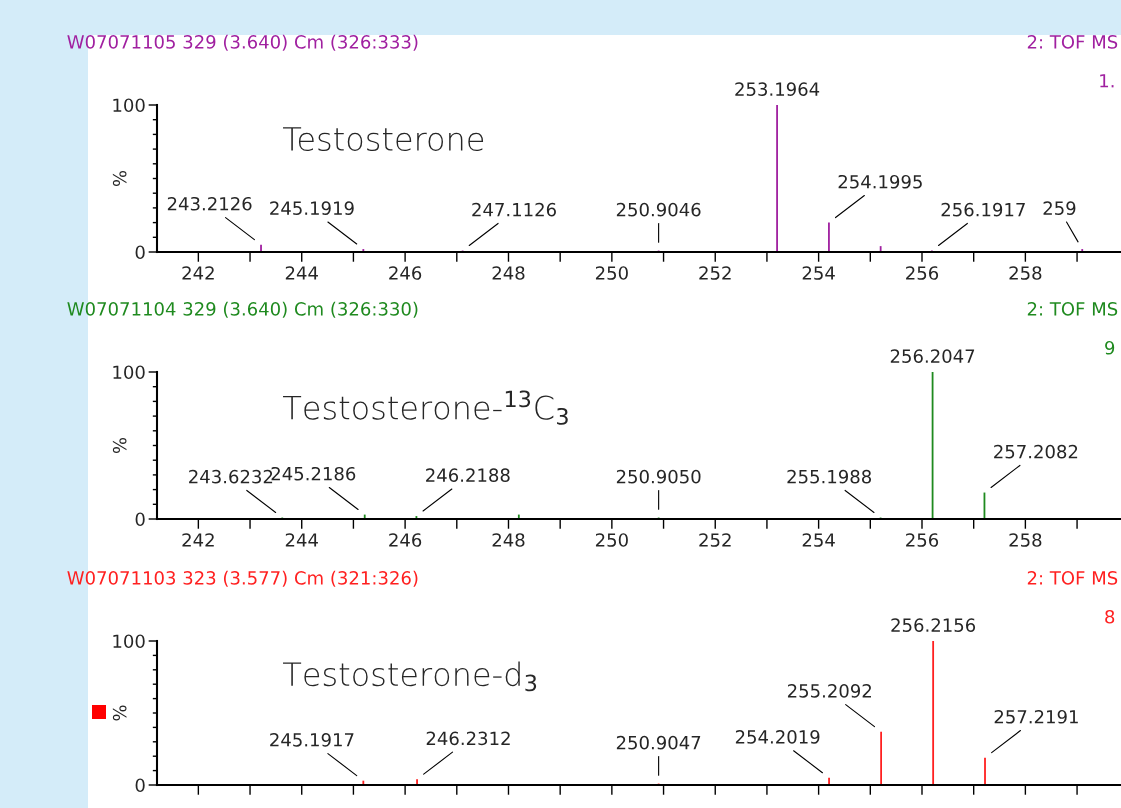  I want to click on annotation: 245.2186, so click(313, 473).